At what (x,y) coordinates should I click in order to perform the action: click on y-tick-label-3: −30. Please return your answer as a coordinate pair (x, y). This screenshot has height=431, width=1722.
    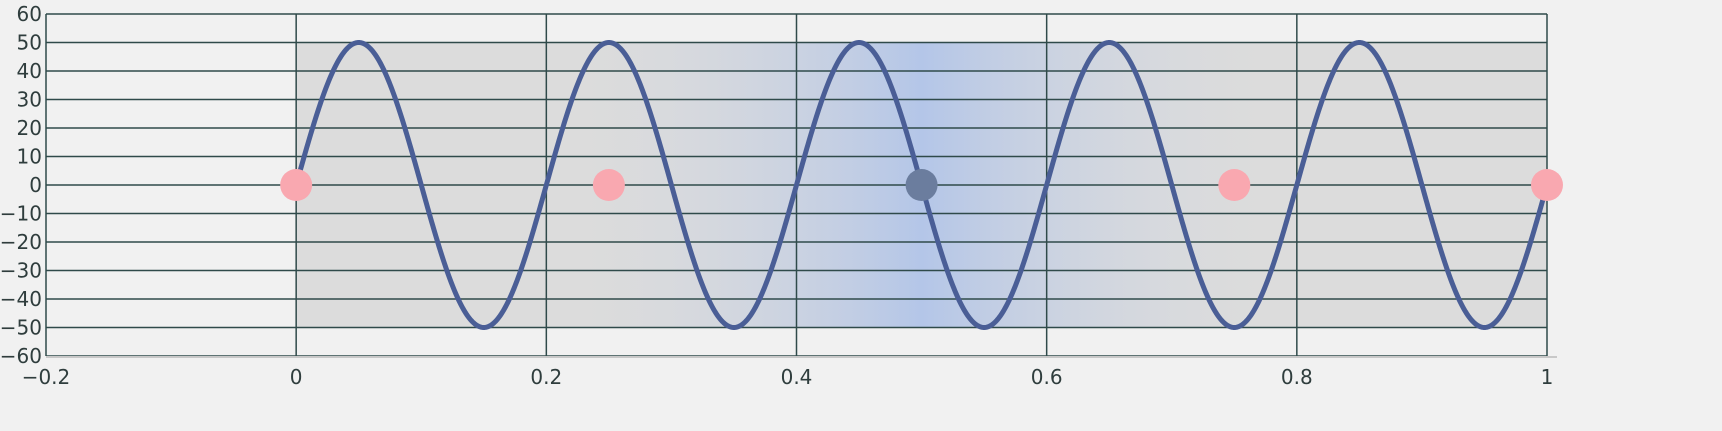
    Looking at the image, I should click on (21, 271).